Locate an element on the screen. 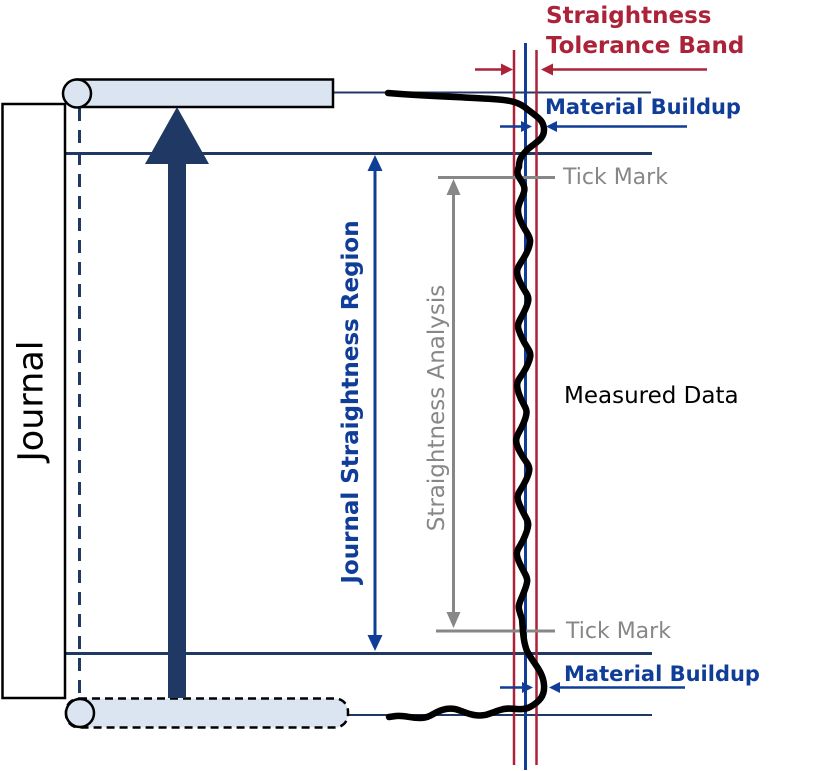 The height and width of the screenshot is (771, 833). material-buildup-bottom-arrow-left is located at coordinates (516, 687).